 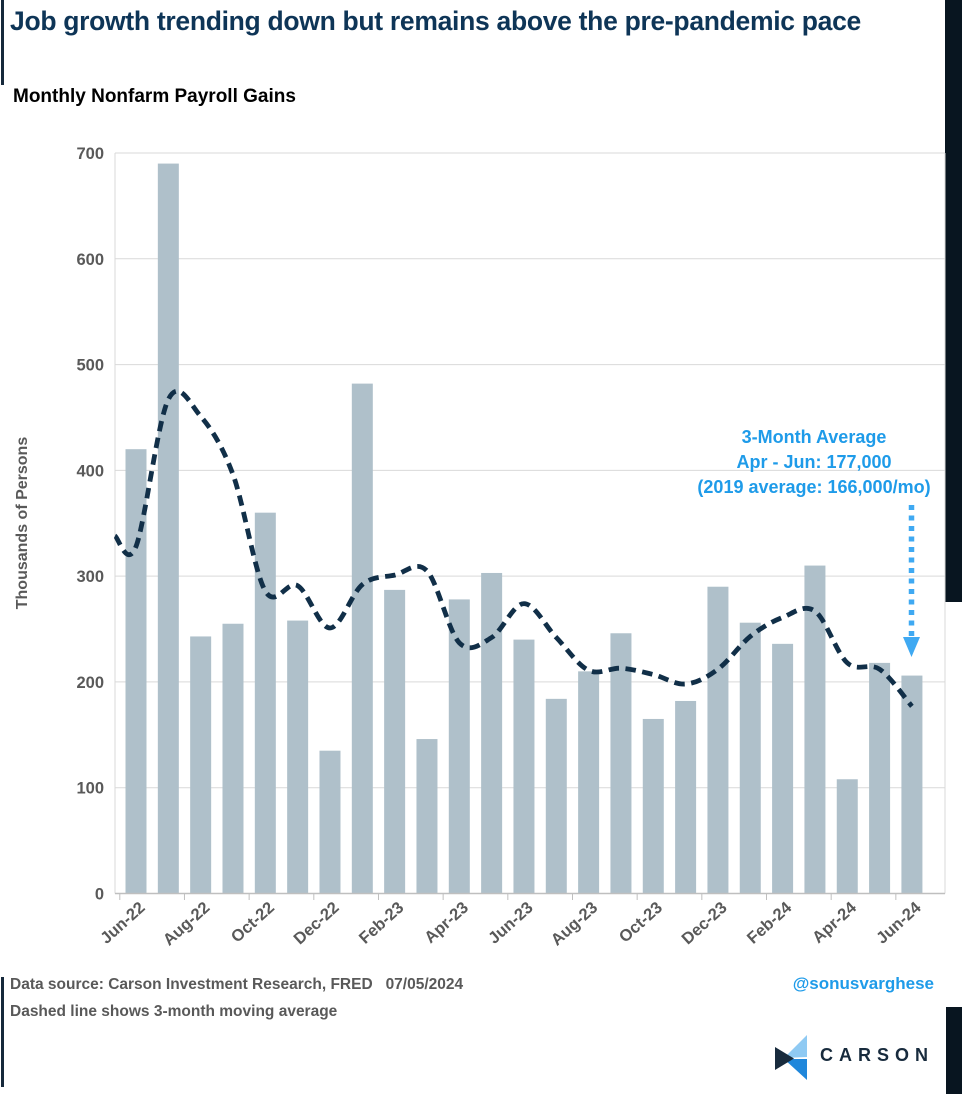 I want to click on x-tick-label: Jun-24, so click(x=899, y=923).